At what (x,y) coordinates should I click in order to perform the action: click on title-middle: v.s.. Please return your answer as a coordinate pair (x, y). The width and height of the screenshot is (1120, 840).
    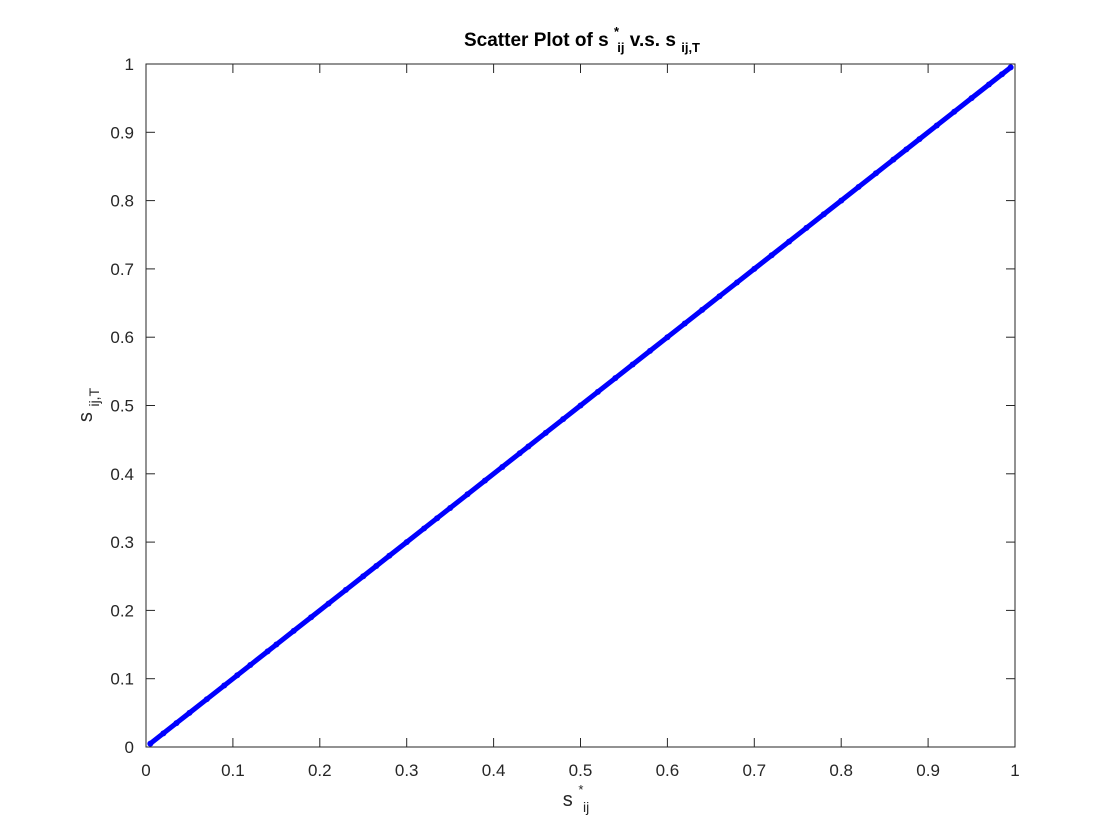
    Looking at the image, I should click on (648, 40).